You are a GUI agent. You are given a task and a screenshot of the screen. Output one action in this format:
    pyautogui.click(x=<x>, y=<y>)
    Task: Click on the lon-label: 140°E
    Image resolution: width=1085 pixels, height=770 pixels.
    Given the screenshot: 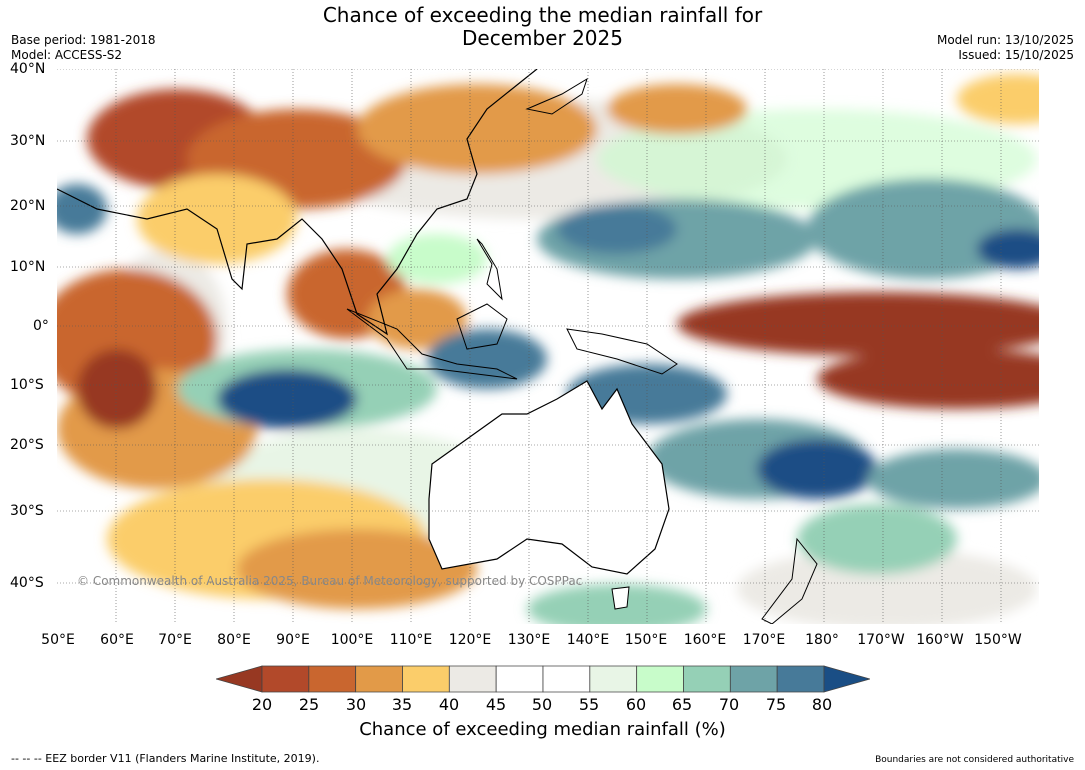 What is the action you would take?
    pyautogui.click(x=588, y=640)
    